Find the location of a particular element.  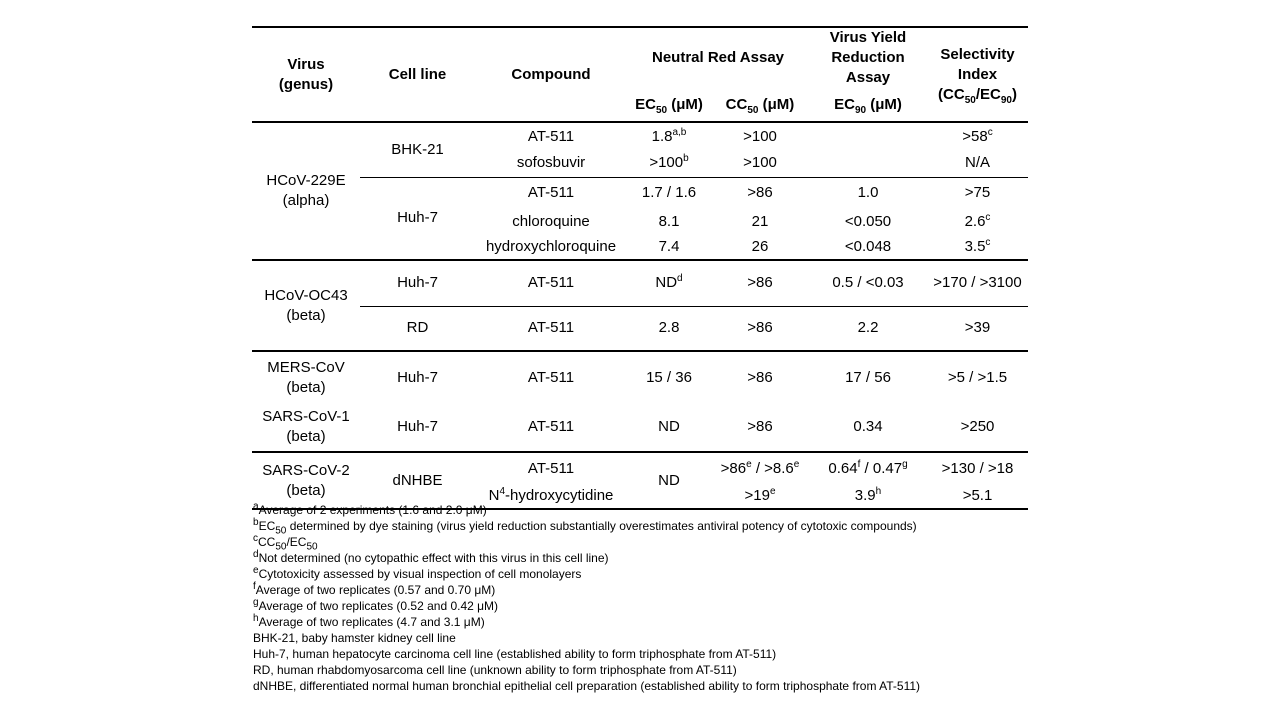

cell-cc50: 26 is located at coordinates (760, 246).